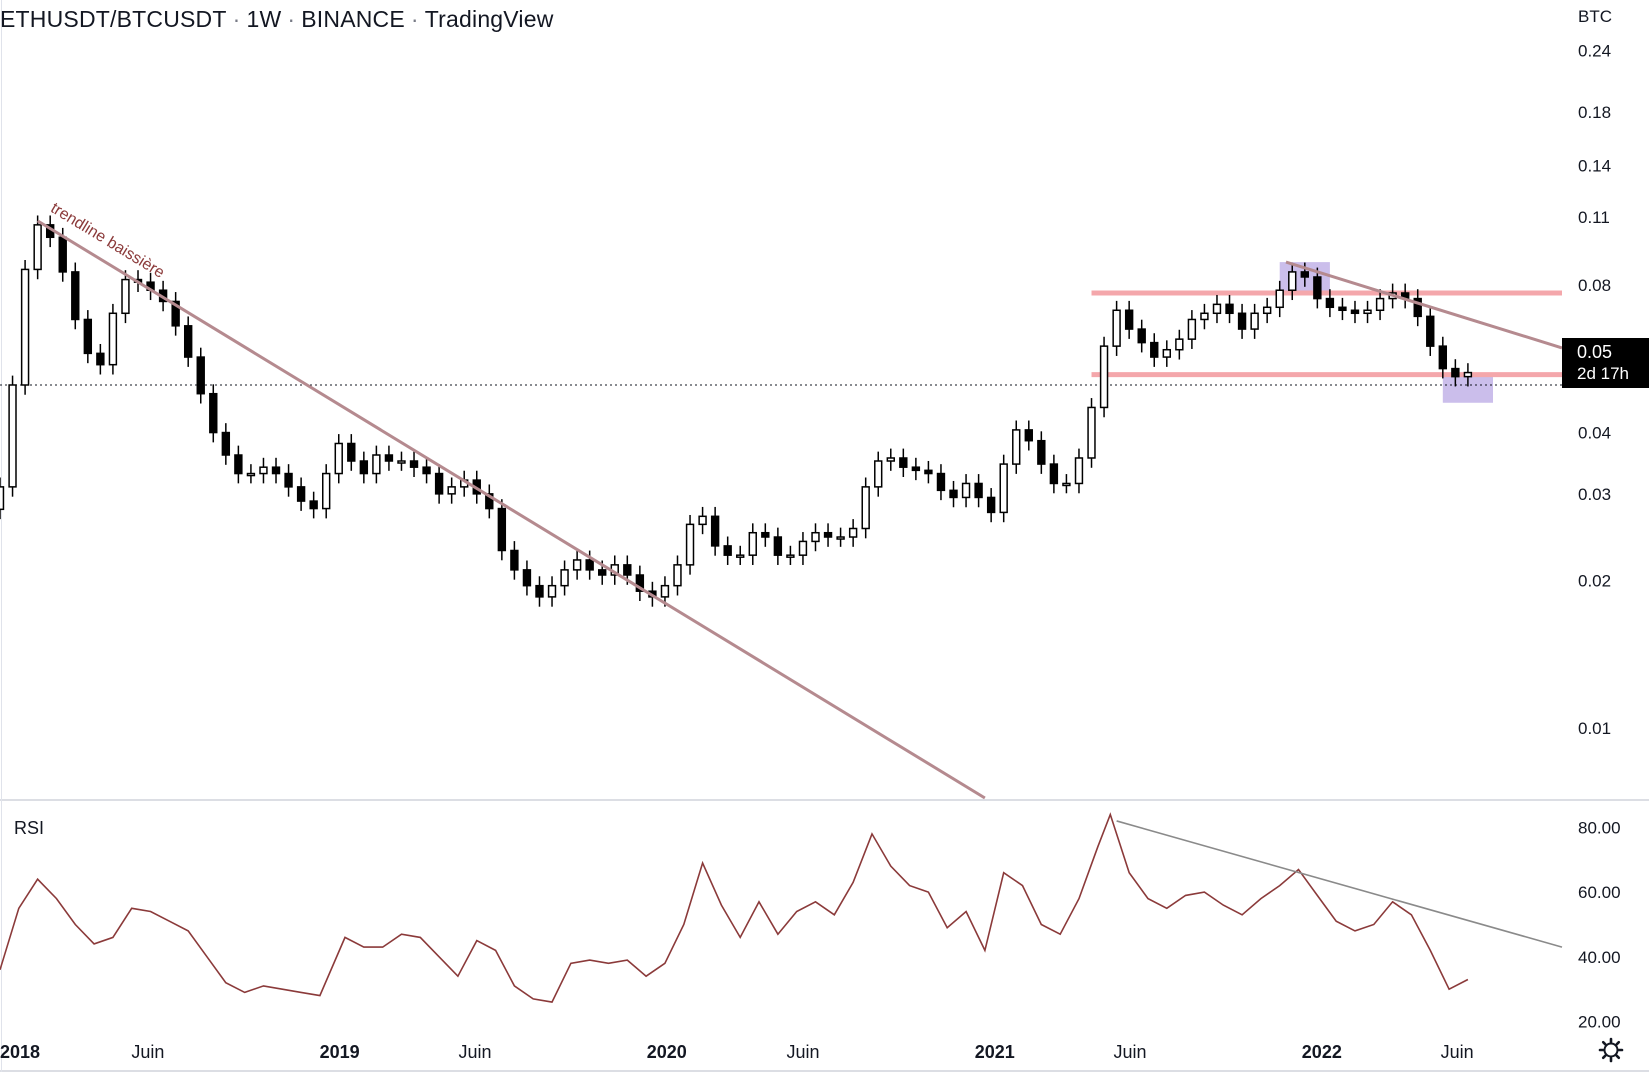  Describe the element at coordinates (737, 1052) in the screenshot. I see `time-axis: 2018 Juin 2019 Juin 2020 Juin 2021 Juin 2022 Juin` at that location.